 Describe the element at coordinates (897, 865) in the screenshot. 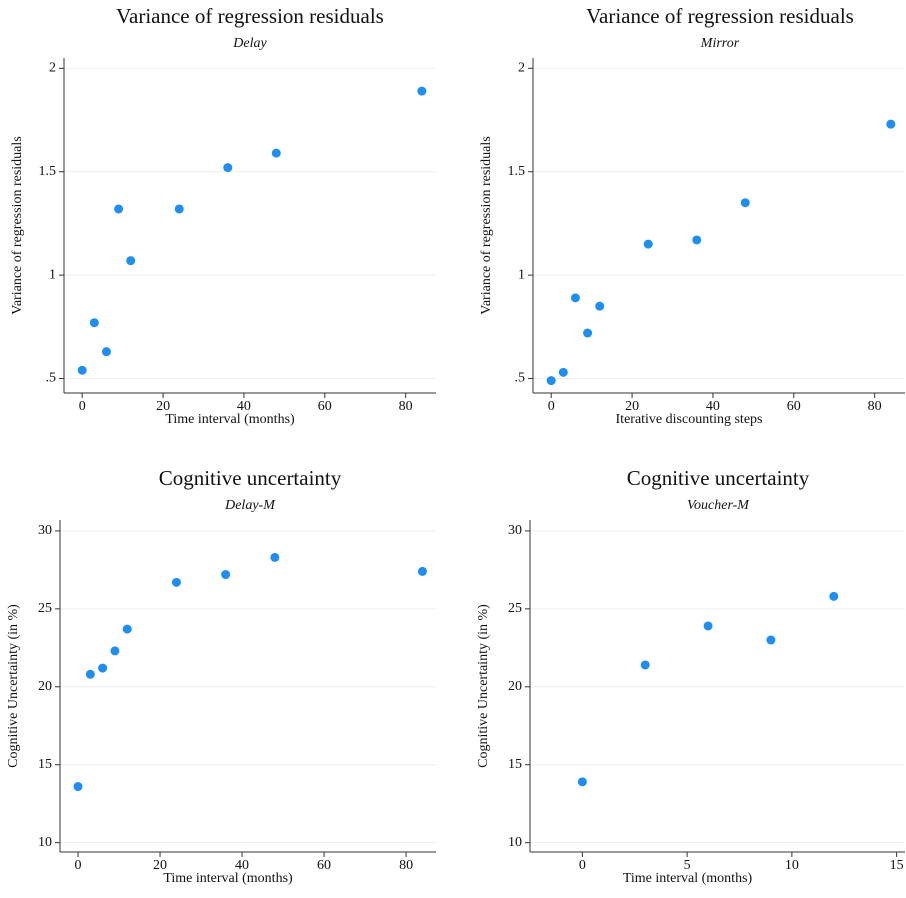

I see `x-tick-label: 15` at that location.